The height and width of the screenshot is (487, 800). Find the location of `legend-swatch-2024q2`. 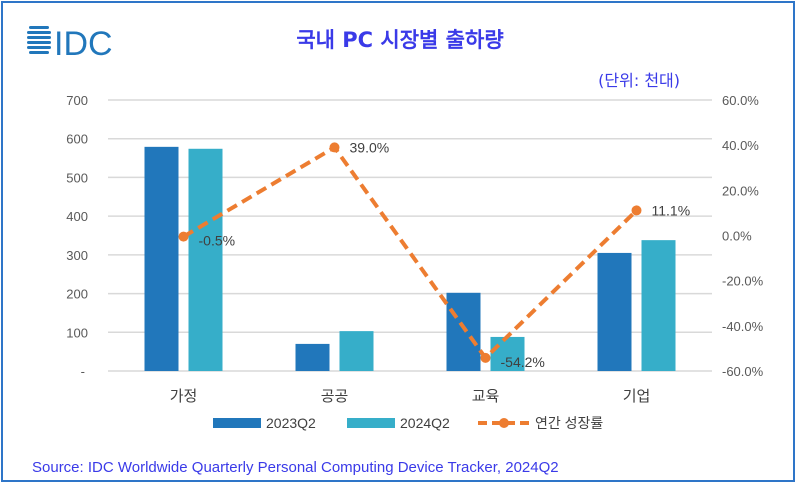

legend-swatch-2024q2 is located at coordinates (371, 423).